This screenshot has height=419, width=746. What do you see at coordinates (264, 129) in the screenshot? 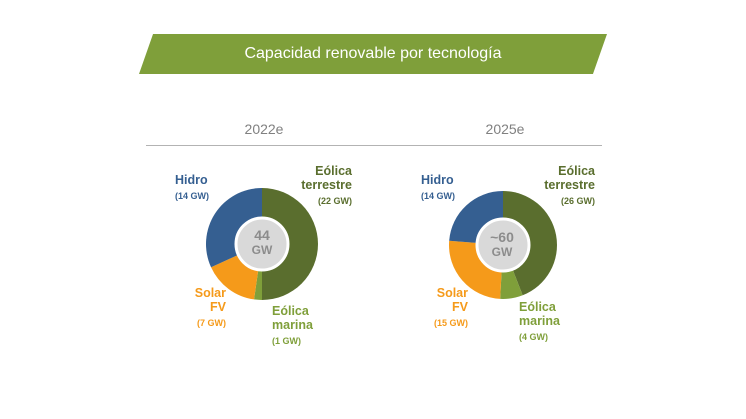
I see `year-label-2022: 2022e` at bounding box center [264, 129].